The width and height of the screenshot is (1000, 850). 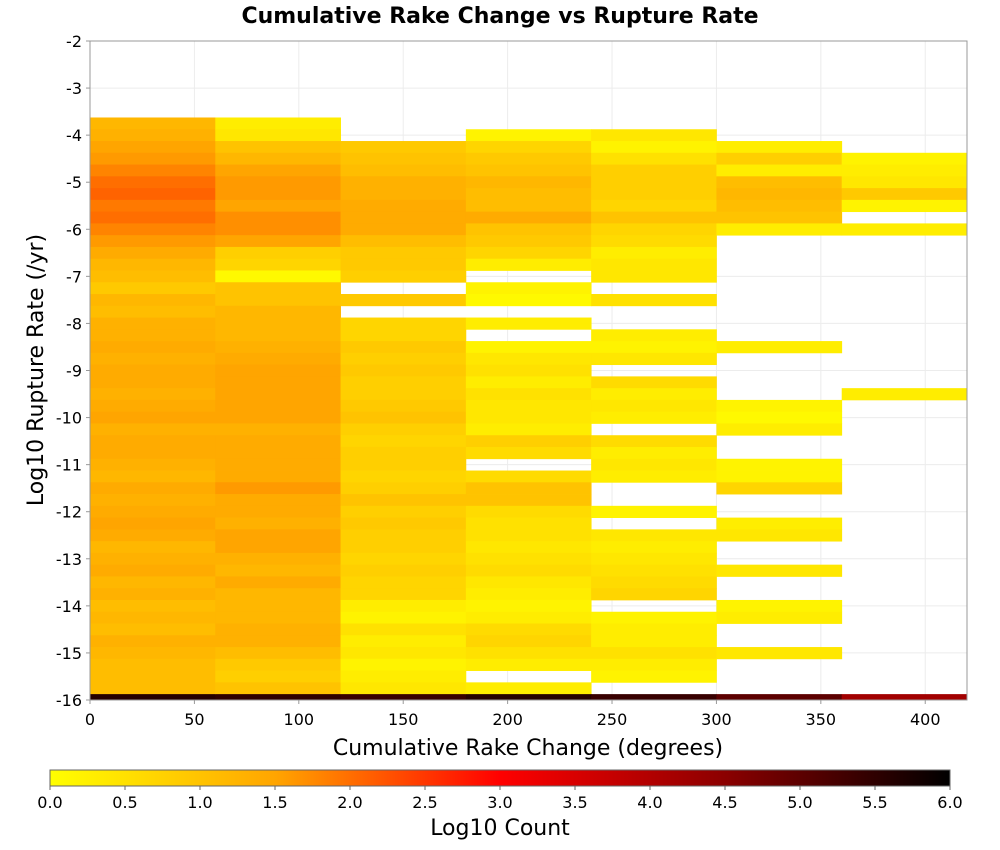 What do you see at coordinates (499, 16) in the screenshot?
I see `chart-title: Cumulative Rake Change vs Rupture Rate` at bounding box center [499, 16].